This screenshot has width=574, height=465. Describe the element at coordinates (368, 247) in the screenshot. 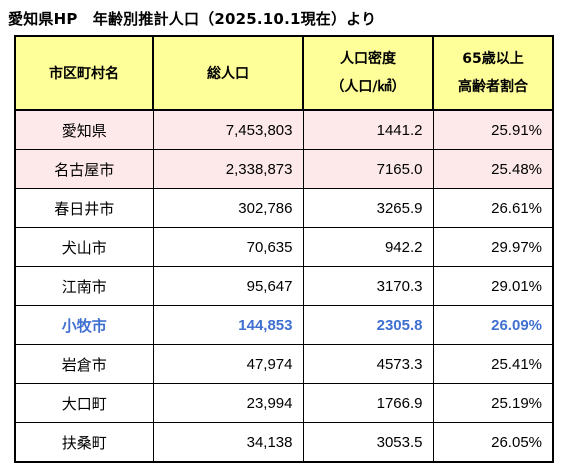

I see `density-cell: 942.2` at that location.